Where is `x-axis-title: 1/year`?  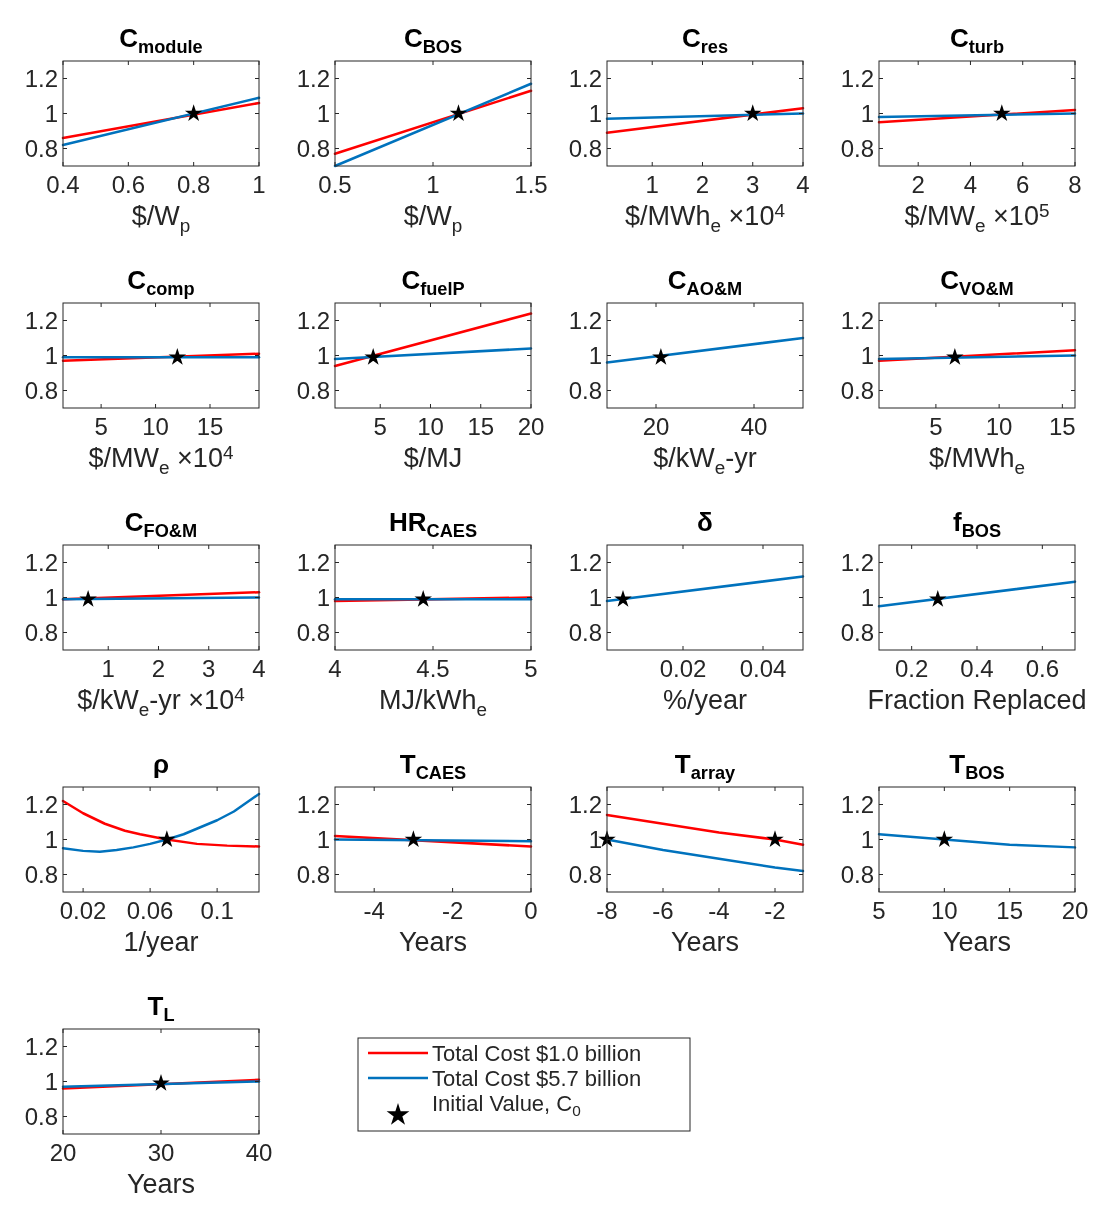 x-axis-title: 1/year is located at coordinates (161, 942).